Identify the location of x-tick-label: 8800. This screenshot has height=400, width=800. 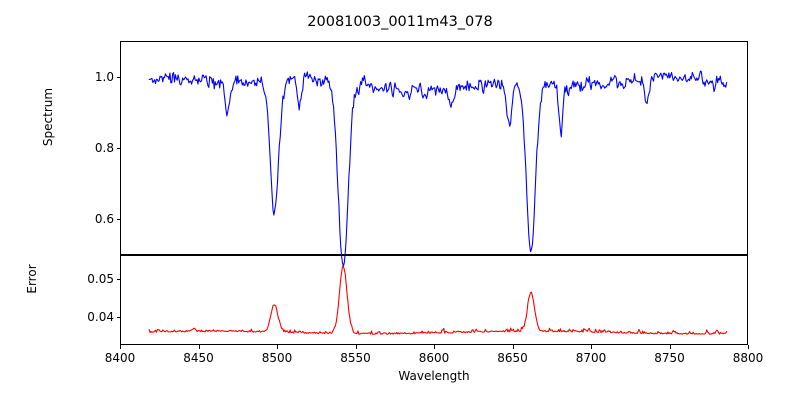
(748, 358).